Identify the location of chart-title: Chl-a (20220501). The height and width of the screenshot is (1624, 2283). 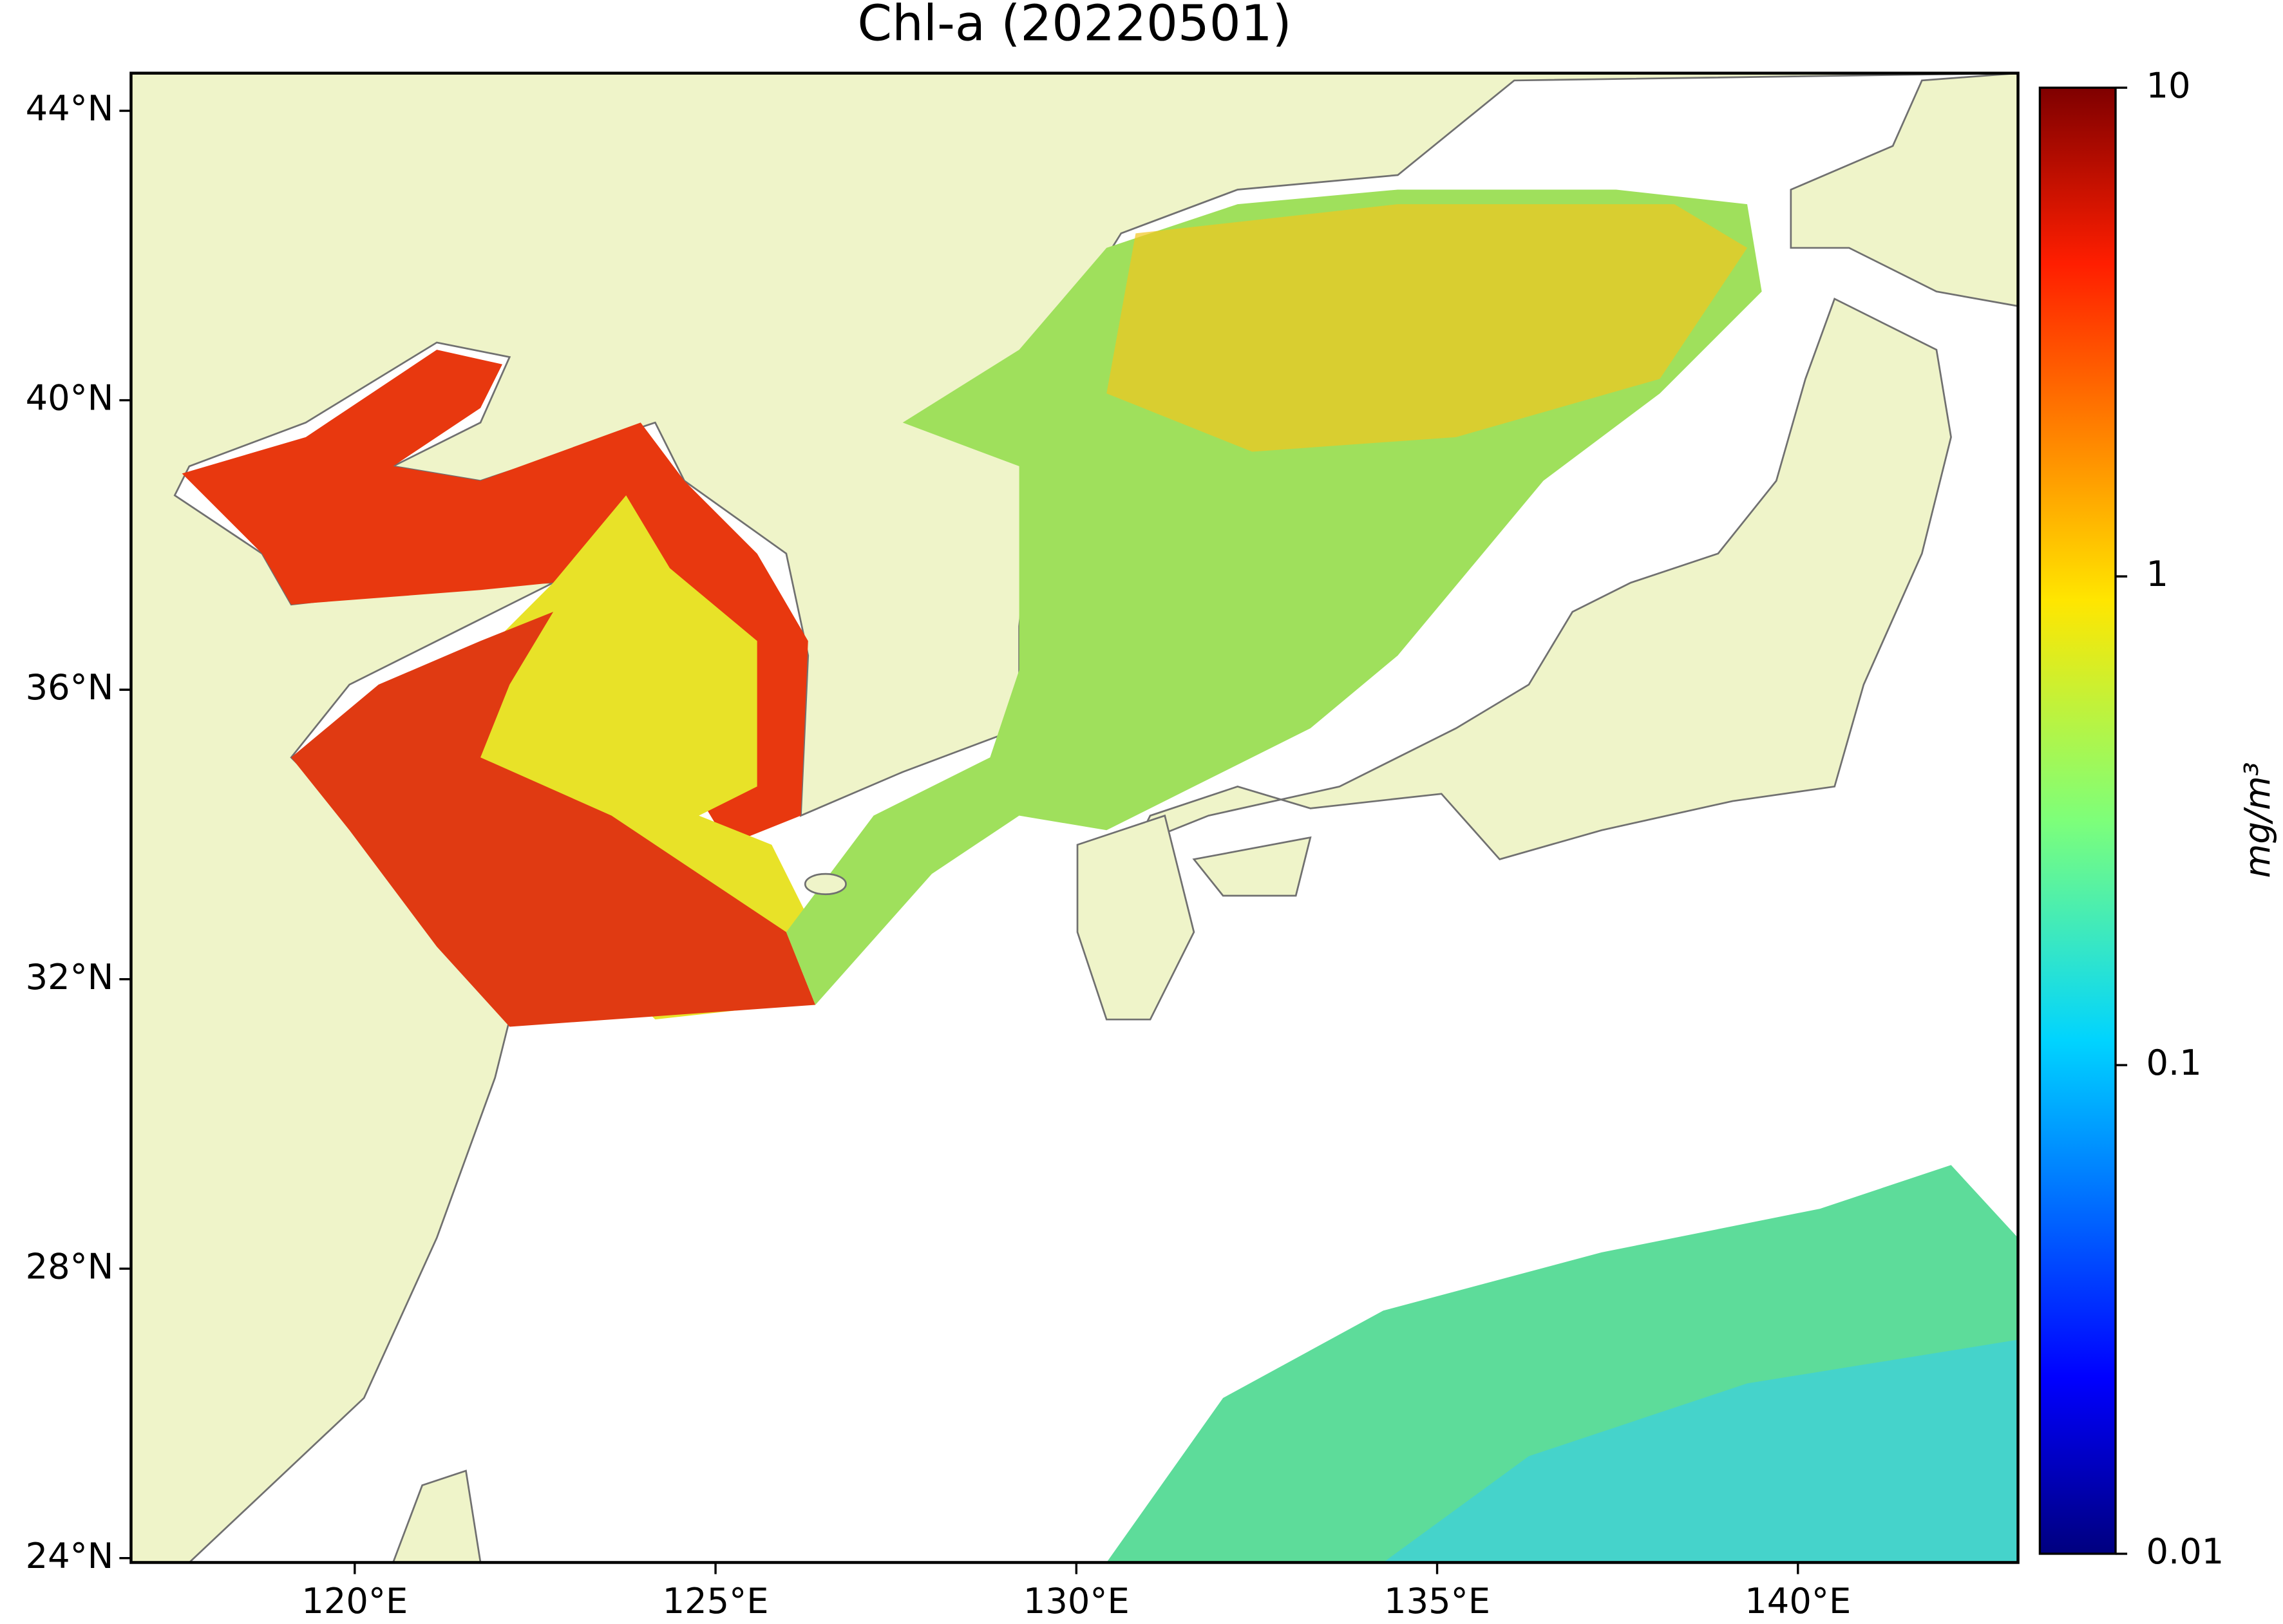
(1074, 26).